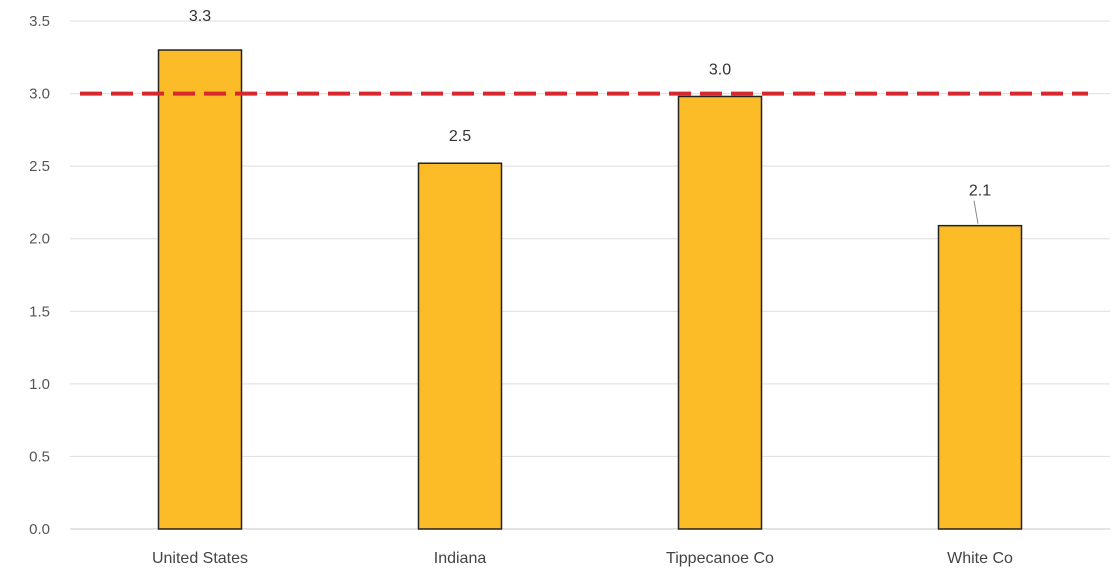  Describe the element at coordinates (980, 558) in the screenshot. I see `x-tick-label: White Co` at that location.